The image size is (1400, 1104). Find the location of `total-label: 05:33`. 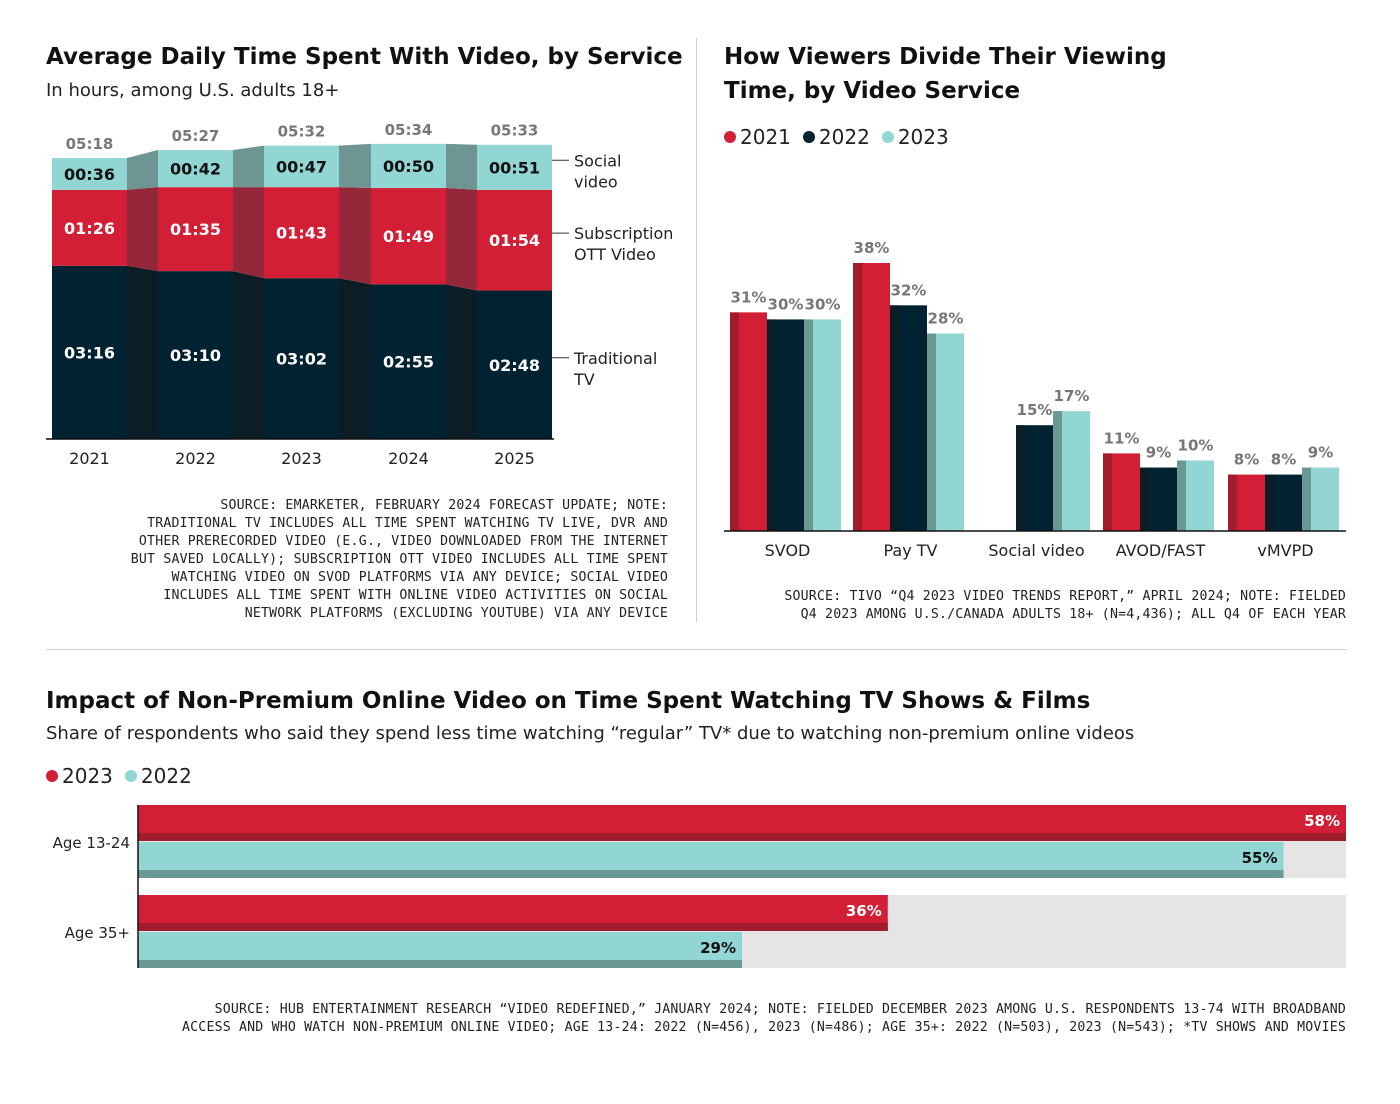

total-label: 05:33 is located at coordinates (515, 131).